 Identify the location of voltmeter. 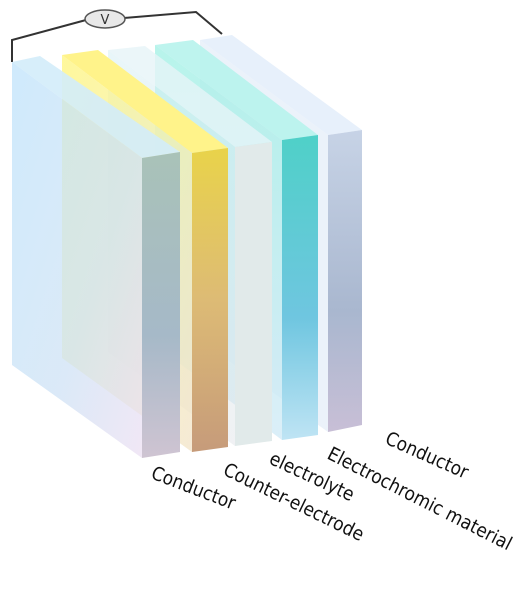
(105, 19).